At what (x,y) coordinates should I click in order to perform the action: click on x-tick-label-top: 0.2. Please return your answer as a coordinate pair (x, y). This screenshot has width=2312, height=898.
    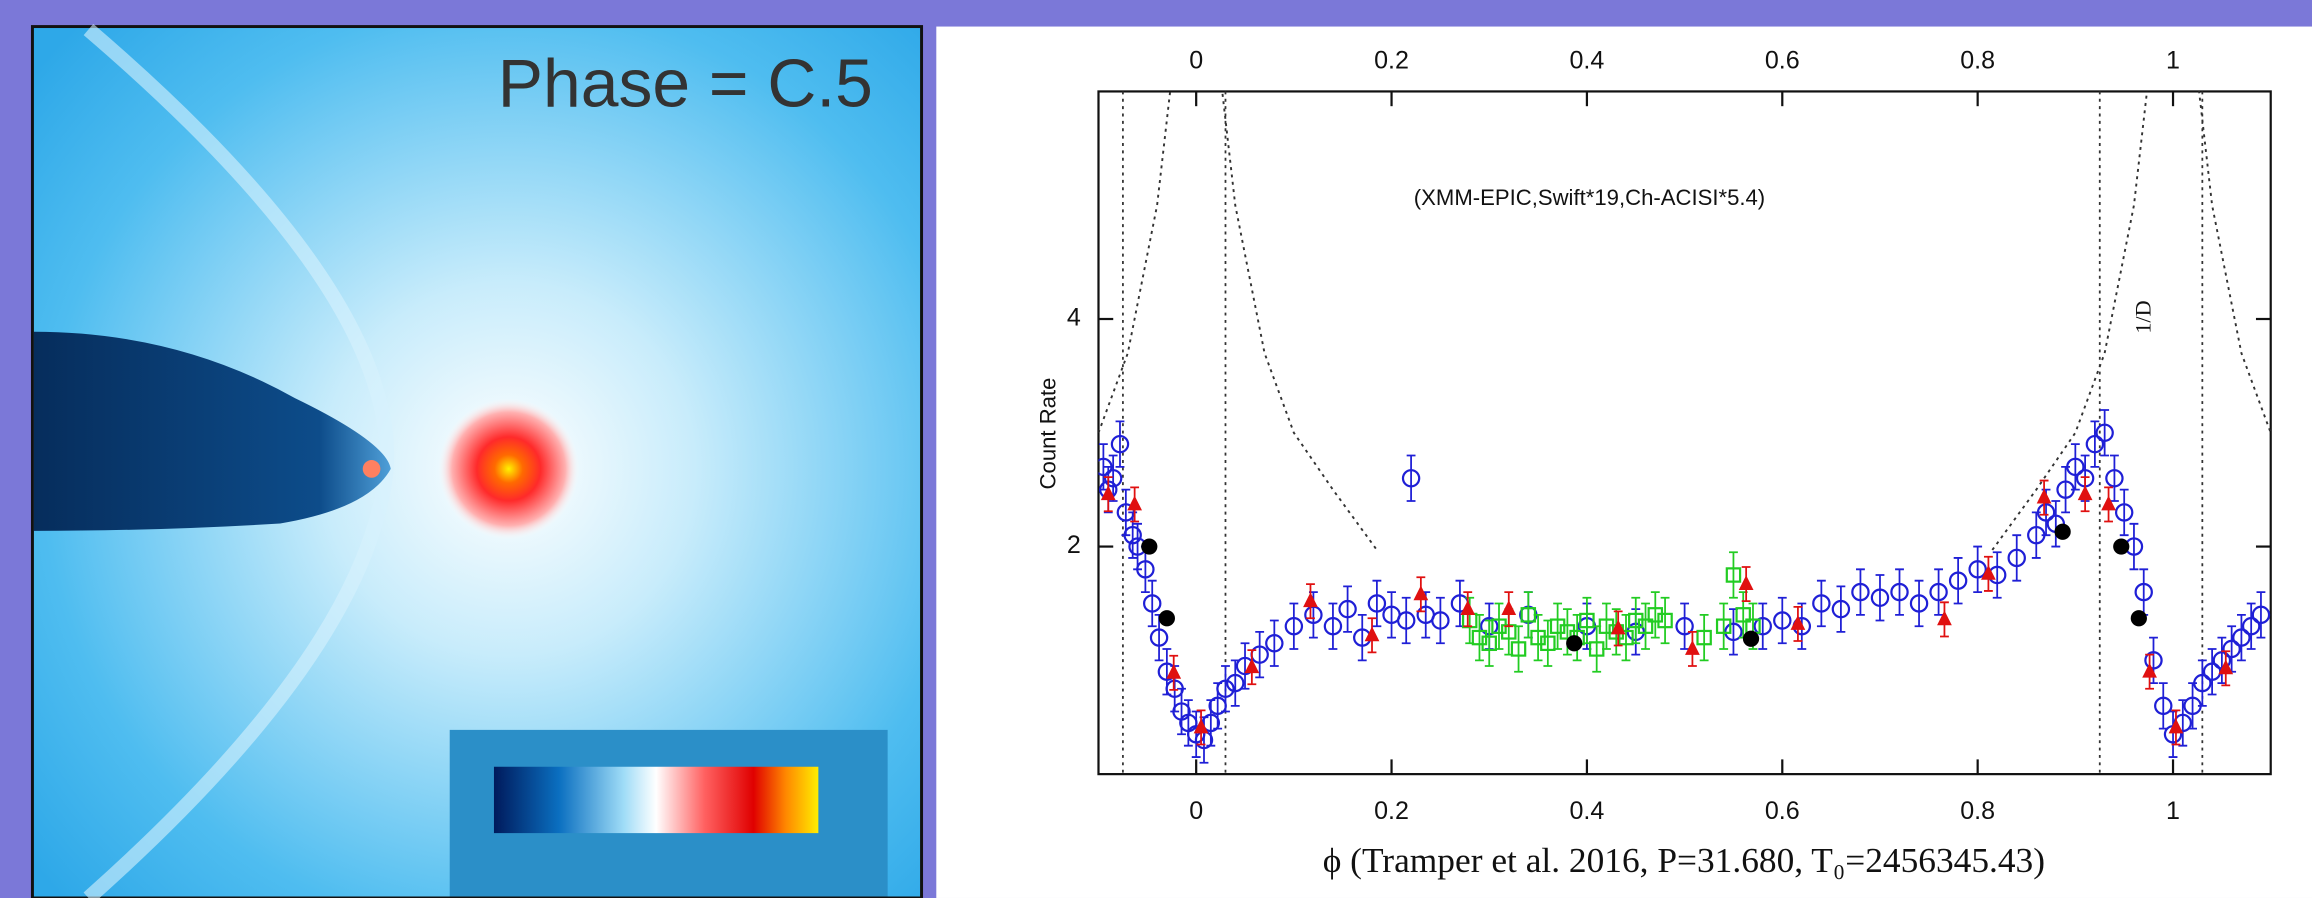
    Looking at the image, I should click on (1391, 61).